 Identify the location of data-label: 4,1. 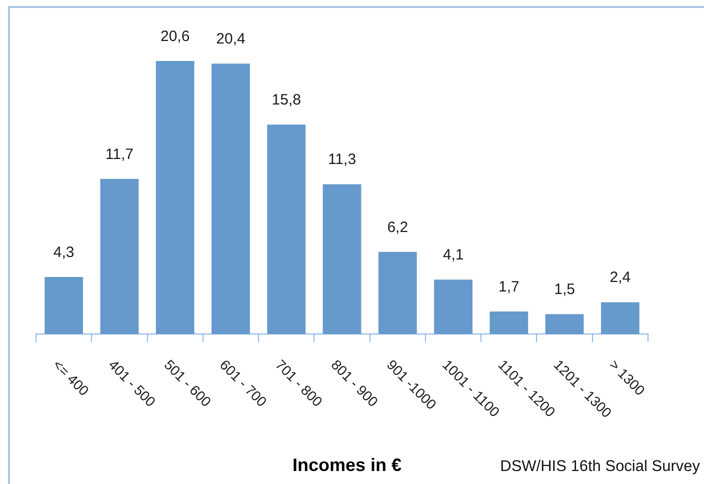
(453, 255).